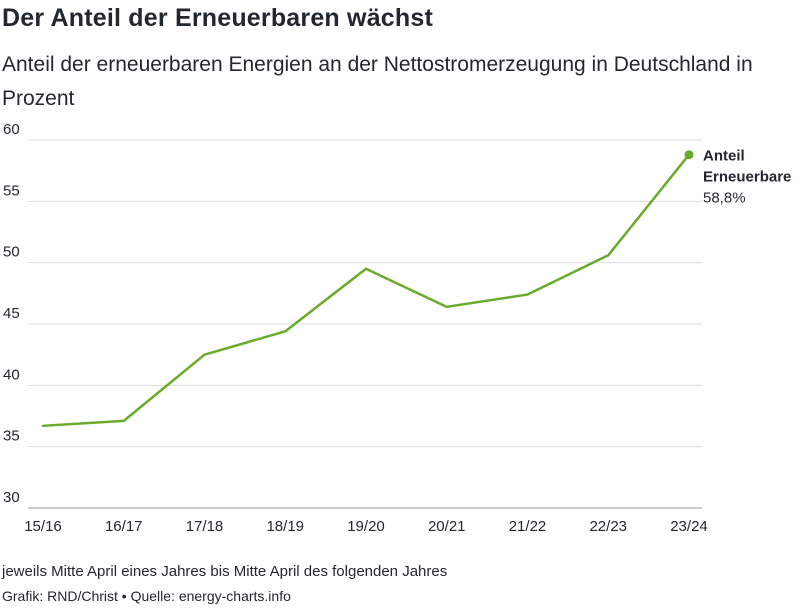  What do you see at coordinates (366, 526) in the screenshot?
I see `x-tick-label: 19/20` at bounding box center [366, 526].